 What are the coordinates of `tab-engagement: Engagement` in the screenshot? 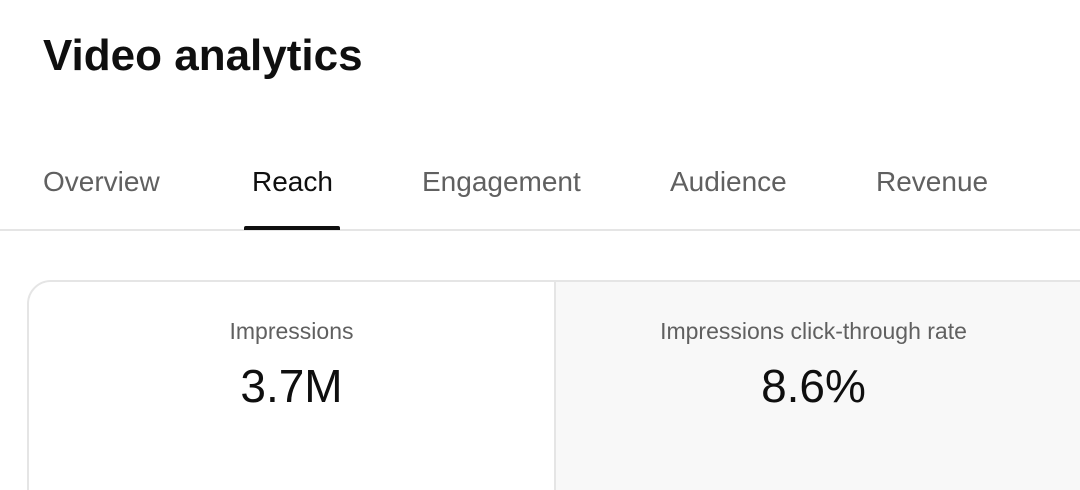 It's located at (501, 181).